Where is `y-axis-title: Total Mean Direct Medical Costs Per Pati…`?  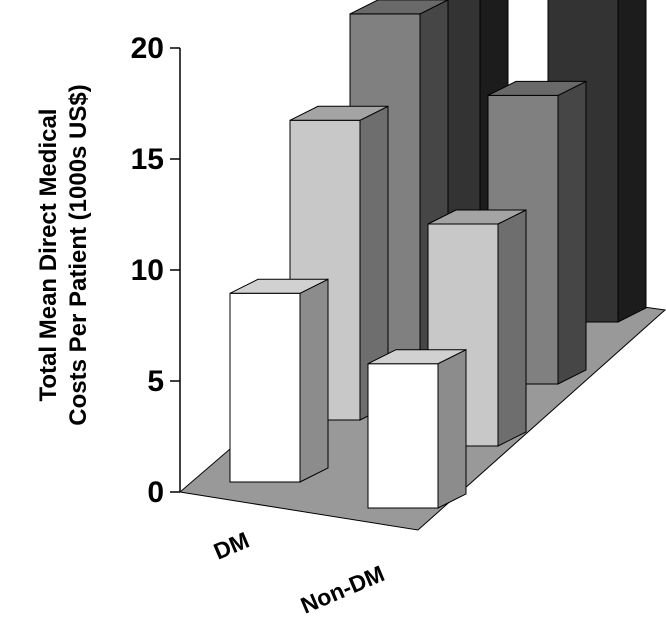
y-axis-title: Total Mean Direct Medical Costs Per Pati… is located at coordinates (63, 254).